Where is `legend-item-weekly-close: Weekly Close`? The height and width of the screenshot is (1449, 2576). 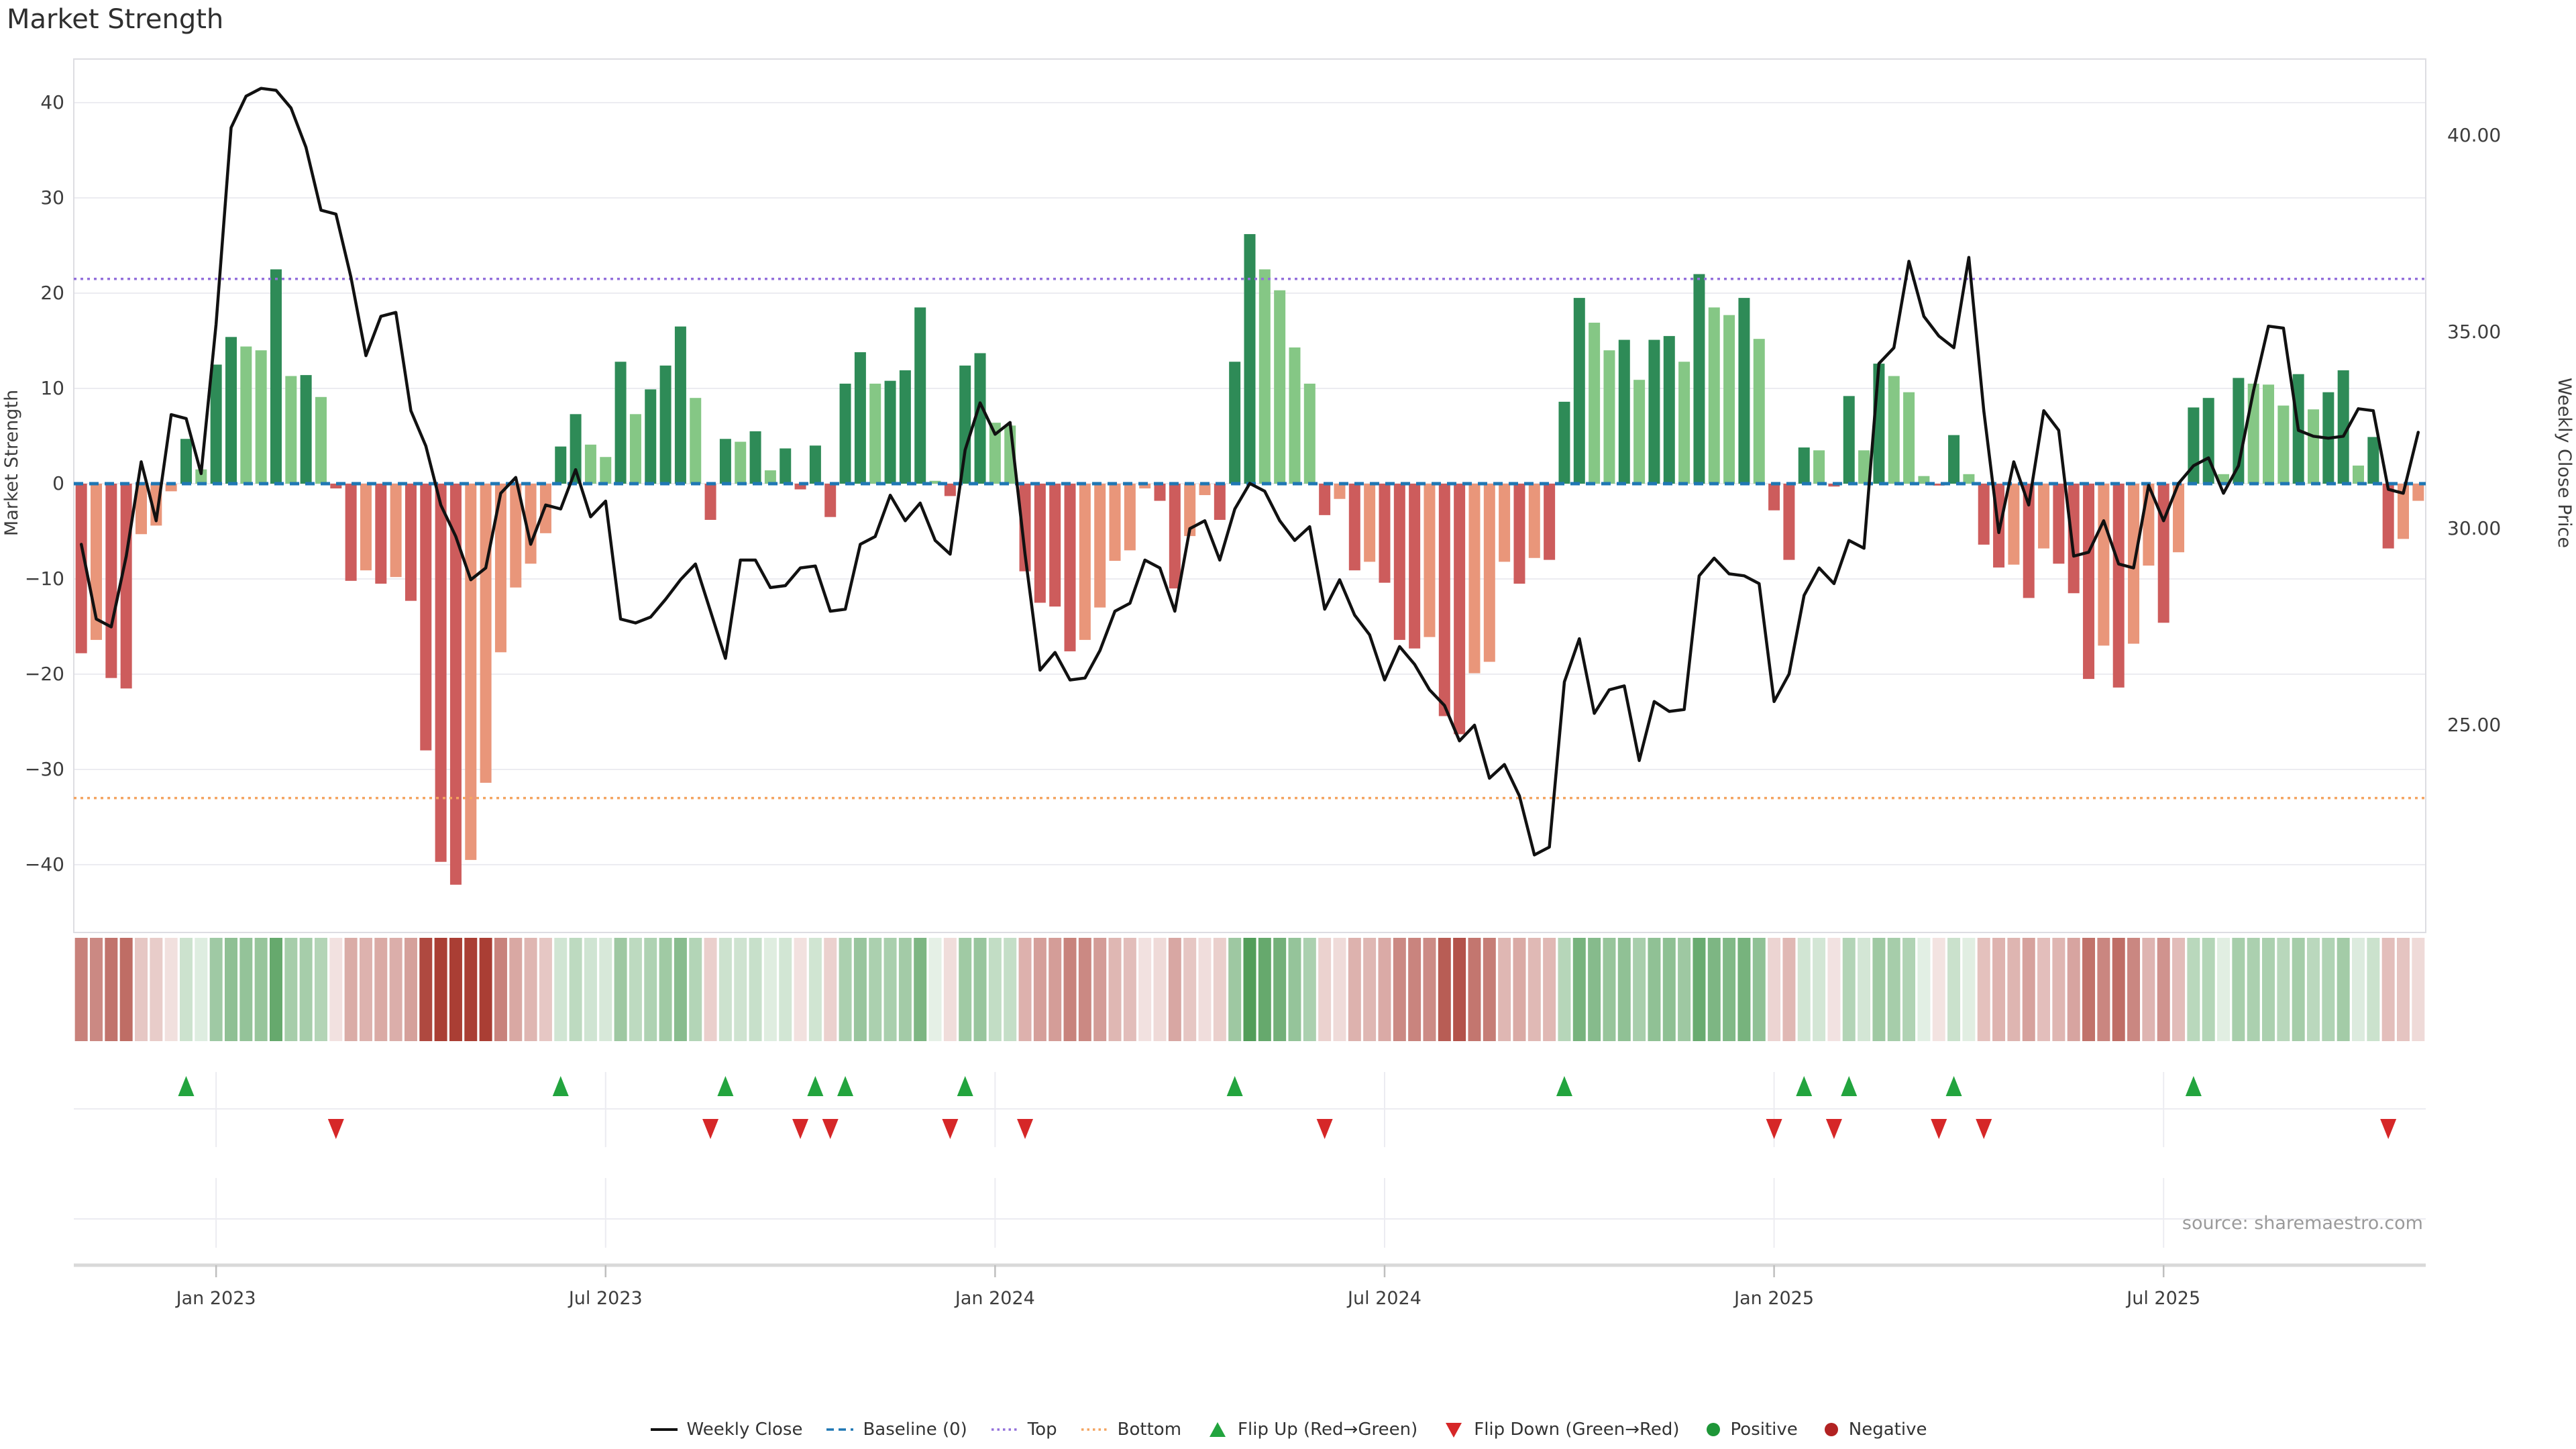 legend-item-weekly-close: Weekly Close is located at coordinates (725, 1429).